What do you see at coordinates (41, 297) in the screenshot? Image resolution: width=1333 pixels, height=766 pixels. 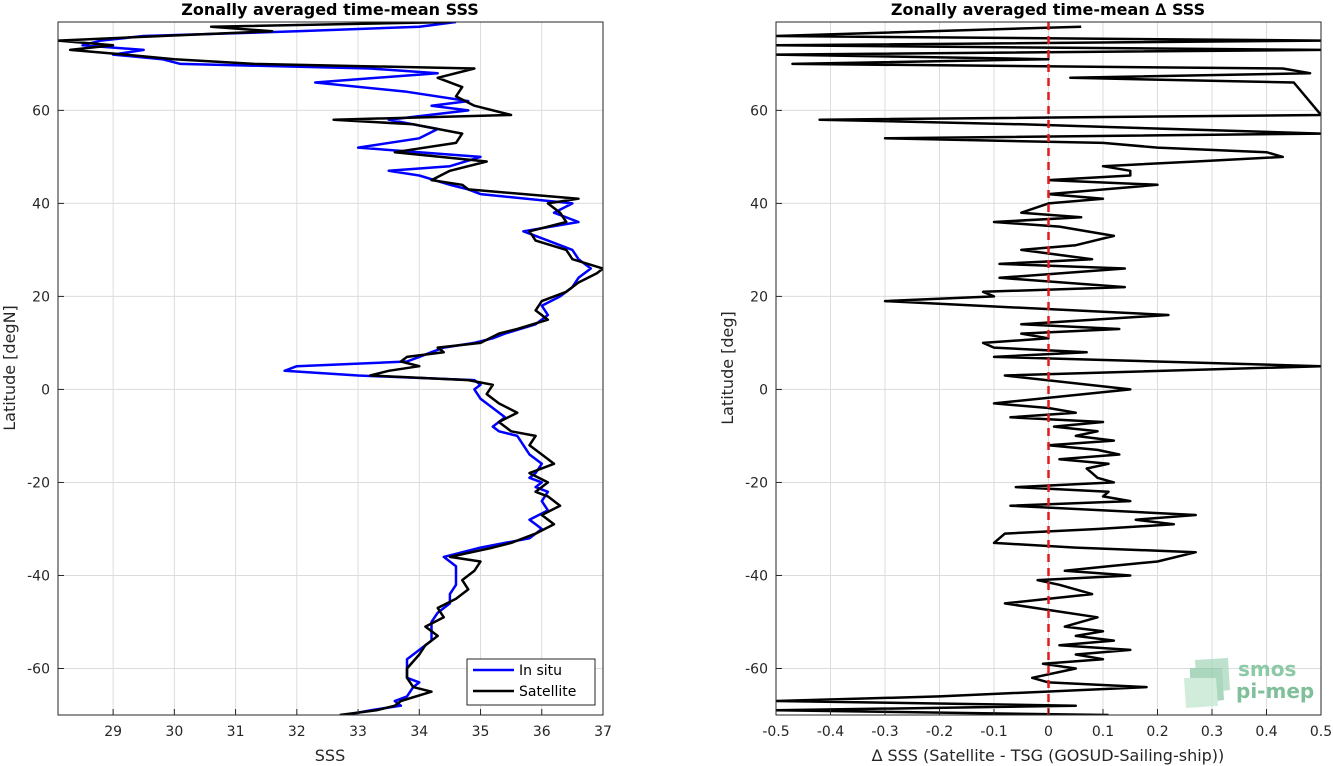 I see `l-y-tick-label: 20` at bounding box center [41, 297].